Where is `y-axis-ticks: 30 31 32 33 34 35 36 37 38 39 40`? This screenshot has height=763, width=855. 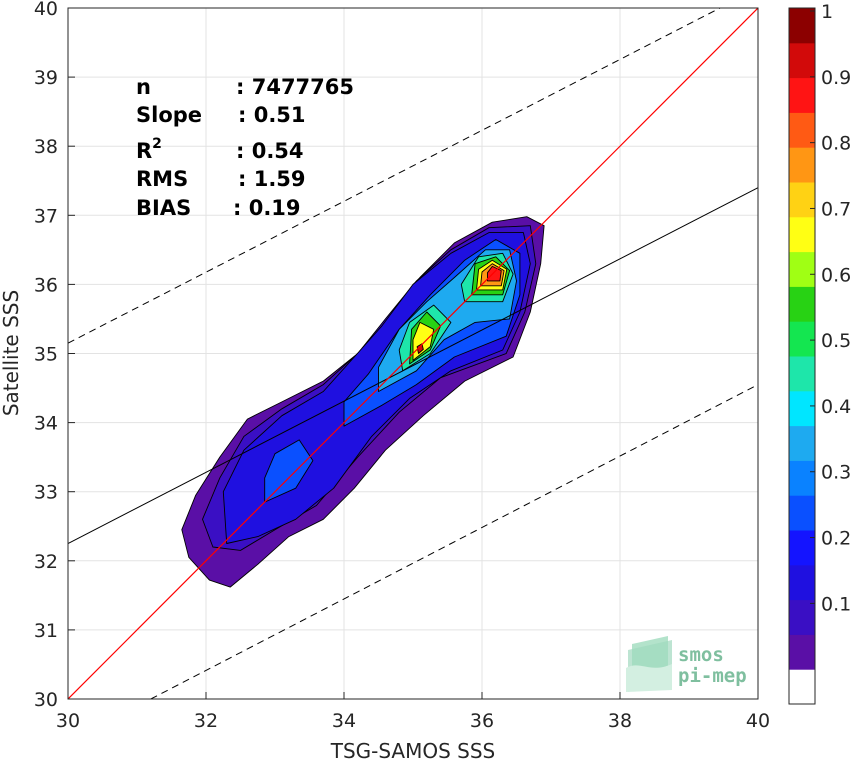 y-axis-ticks: 30 31 32 33 34 35 36 37 38 39 40 is located at coordinates (54, 355).